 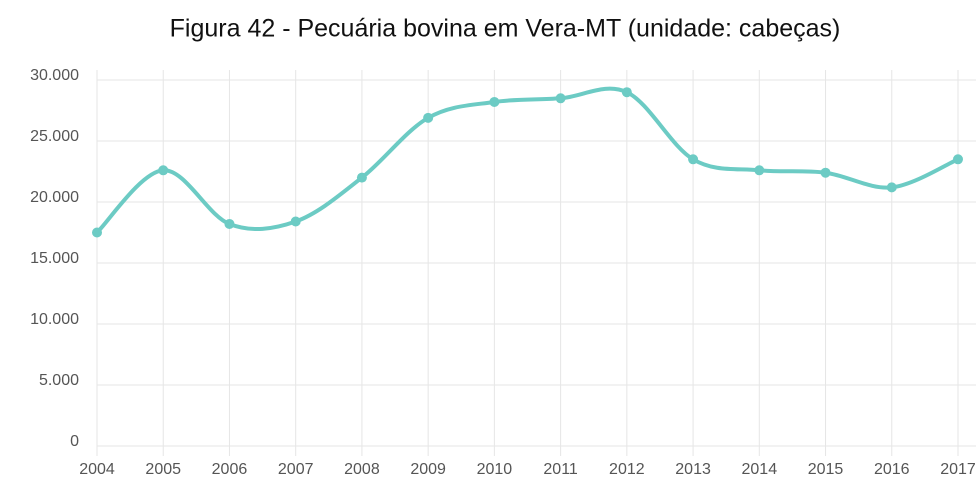 What do you see at coordinates (693, 469) in the screenshot?
I see `x-tick-label: 2013` at bounding box center [693, 469].